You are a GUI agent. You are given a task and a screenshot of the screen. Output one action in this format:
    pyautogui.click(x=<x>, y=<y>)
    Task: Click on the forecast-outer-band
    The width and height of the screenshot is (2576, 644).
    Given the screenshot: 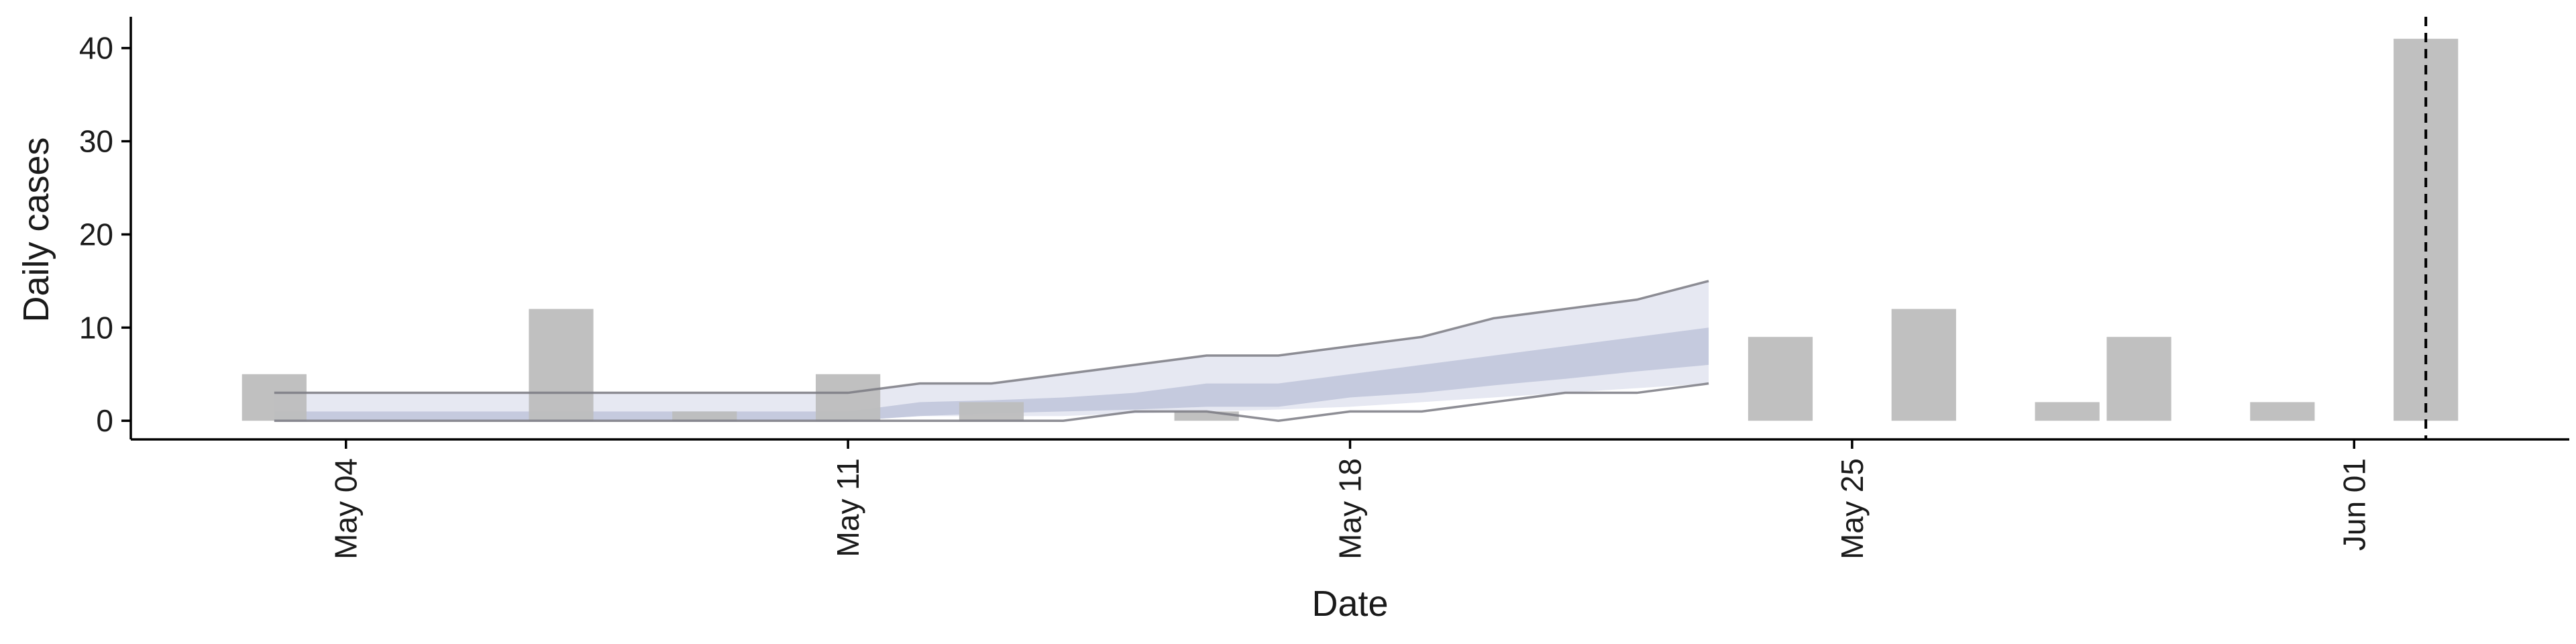 What is the action you would take?
    pyautogui.click(x=991, y=350)
    